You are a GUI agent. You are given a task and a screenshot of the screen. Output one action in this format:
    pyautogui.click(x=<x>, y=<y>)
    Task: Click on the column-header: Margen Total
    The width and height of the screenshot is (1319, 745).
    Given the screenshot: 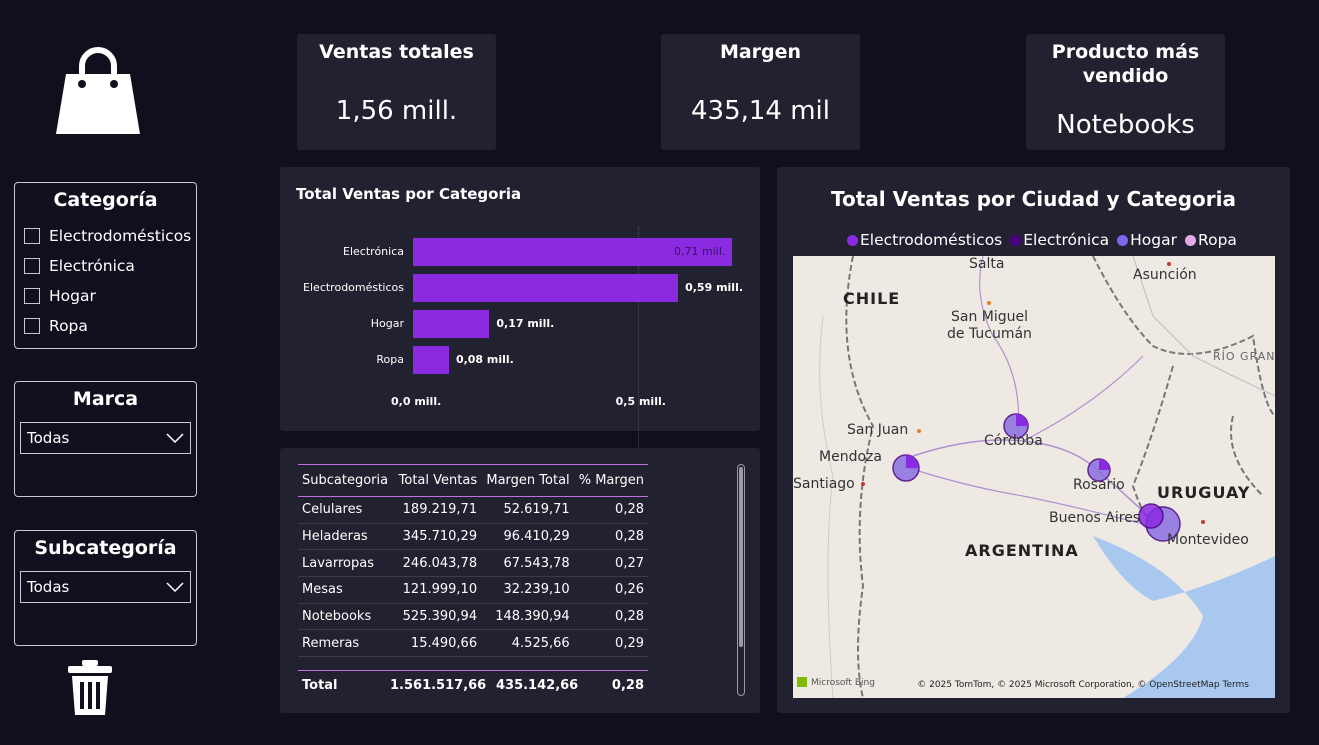 What is the action you would take?
    pyautogui.click(x=527, y=480)
    